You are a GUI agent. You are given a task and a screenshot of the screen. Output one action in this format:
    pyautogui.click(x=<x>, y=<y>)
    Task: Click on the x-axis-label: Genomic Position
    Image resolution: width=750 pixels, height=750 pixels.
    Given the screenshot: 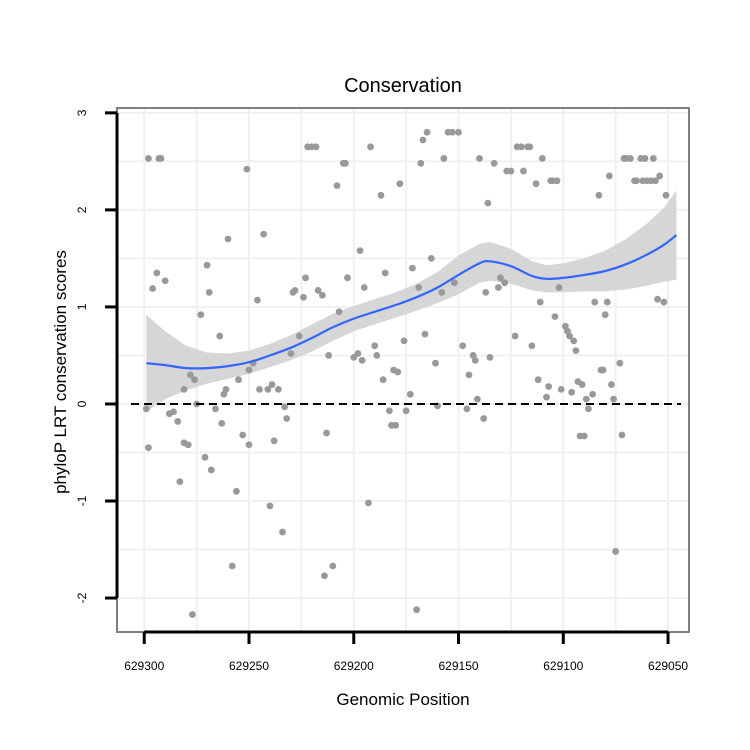 What is the action you would take?
    pyautogui.click(x=402, y=699)
    